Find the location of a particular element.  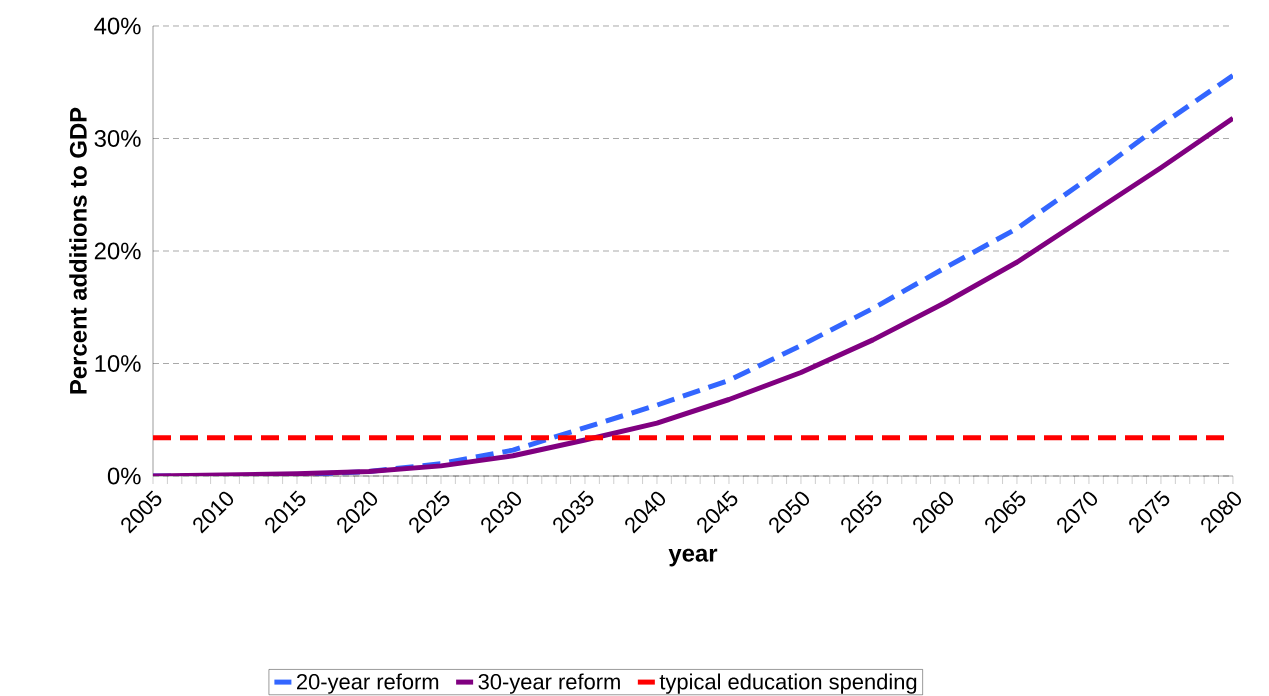

y-tick-label: 0% is located at coordinates (124, 476).